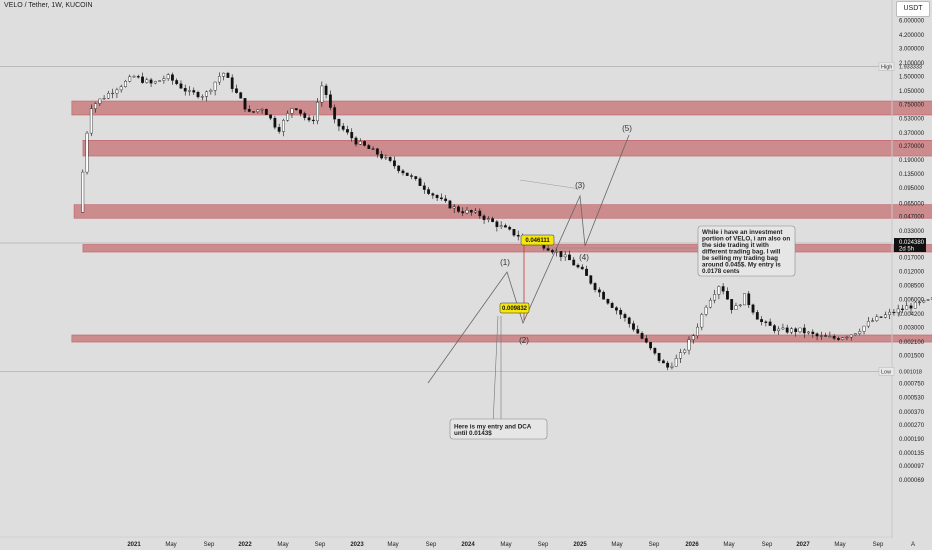 This screenshot has height=550, width=932. I want to click on high-value: 1.933333, so click(910, 67).